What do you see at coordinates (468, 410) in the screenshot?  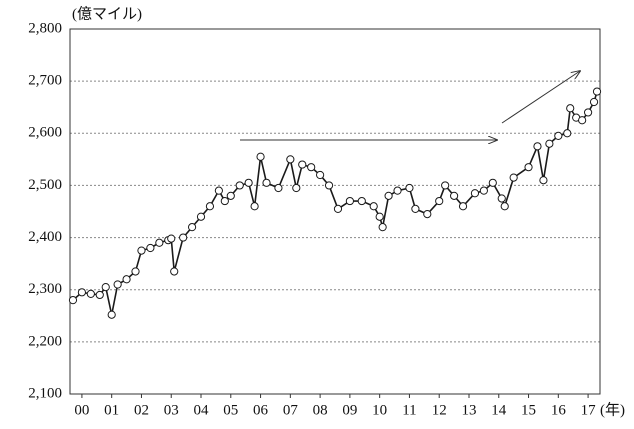 I see `x-tick-label: 13` at bounding box center [468, 410].